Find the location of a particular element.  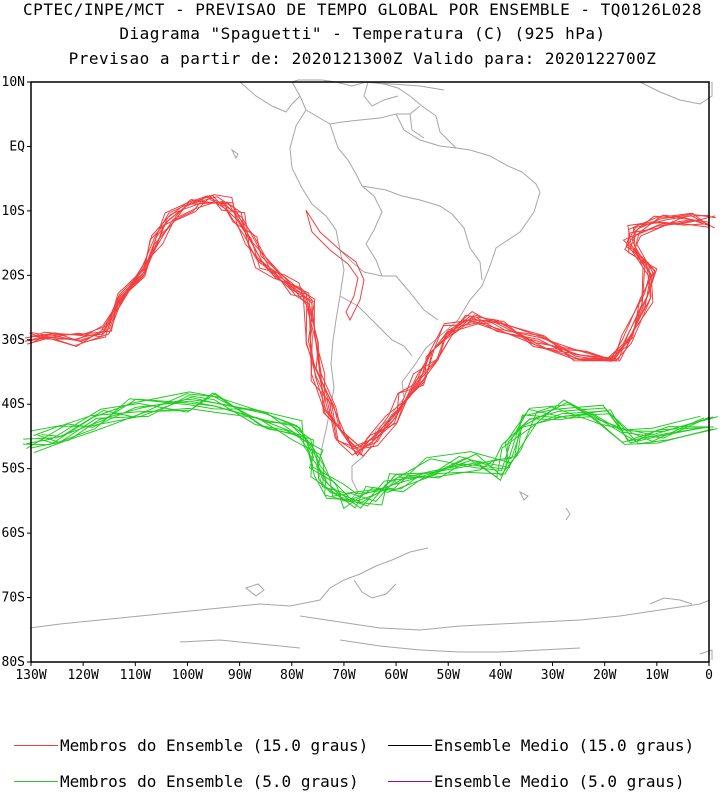

lon-tick-label: 60W is located at coordinates (396, 675).